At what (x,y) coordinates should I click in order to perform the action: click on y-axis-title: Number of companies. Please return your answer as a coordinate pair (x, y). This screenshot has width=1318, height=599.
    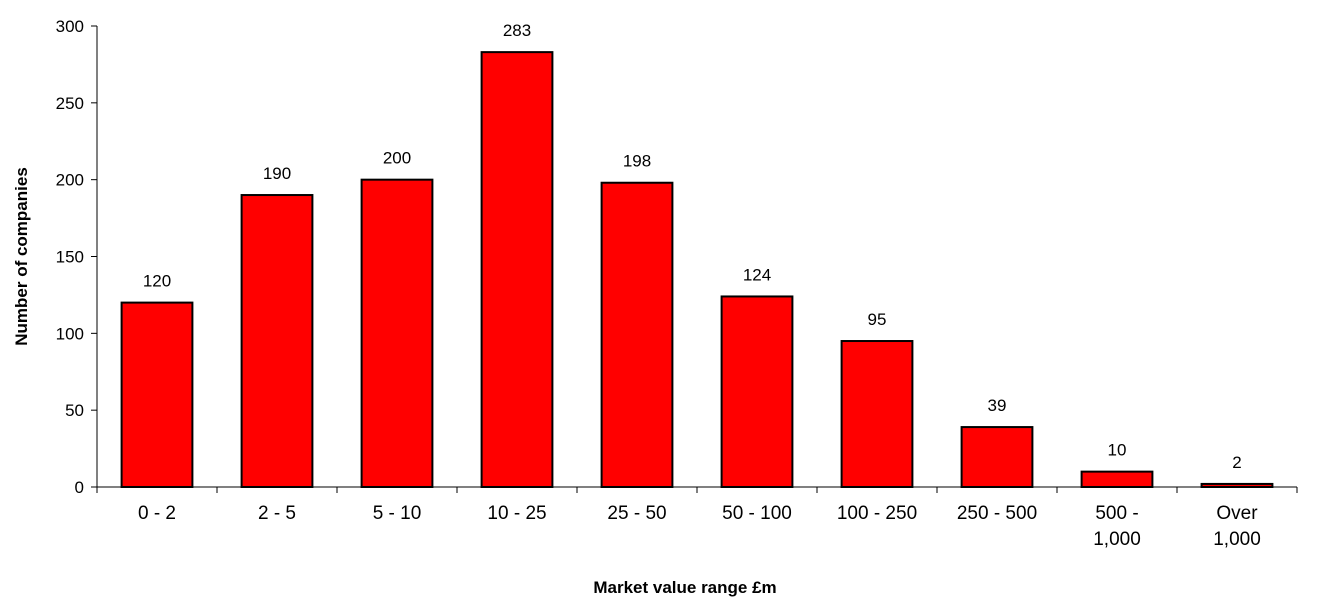
    Looking at the image, I should click on (21, 256).